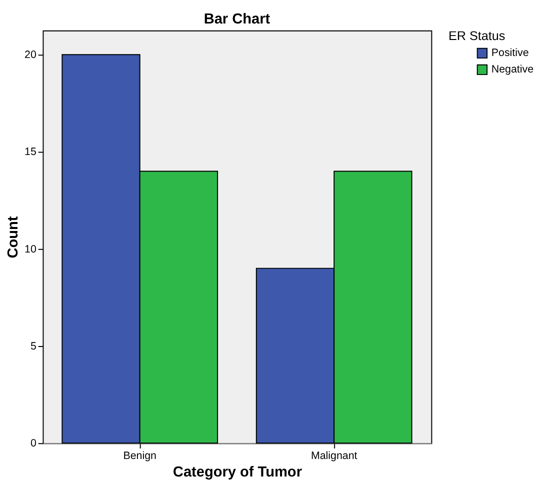 Image resolution: width=539 pixels, height=502 pixels. I want to click on chart-title: Bar Chart, so click(237, 20).